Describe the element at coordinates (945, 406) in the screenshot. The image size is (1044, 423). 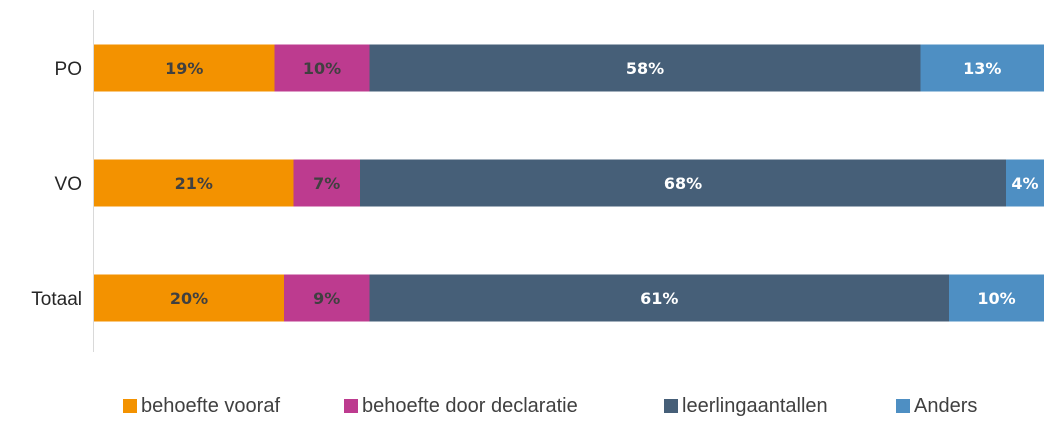
I see `legend-label-3: Anders` at that location.